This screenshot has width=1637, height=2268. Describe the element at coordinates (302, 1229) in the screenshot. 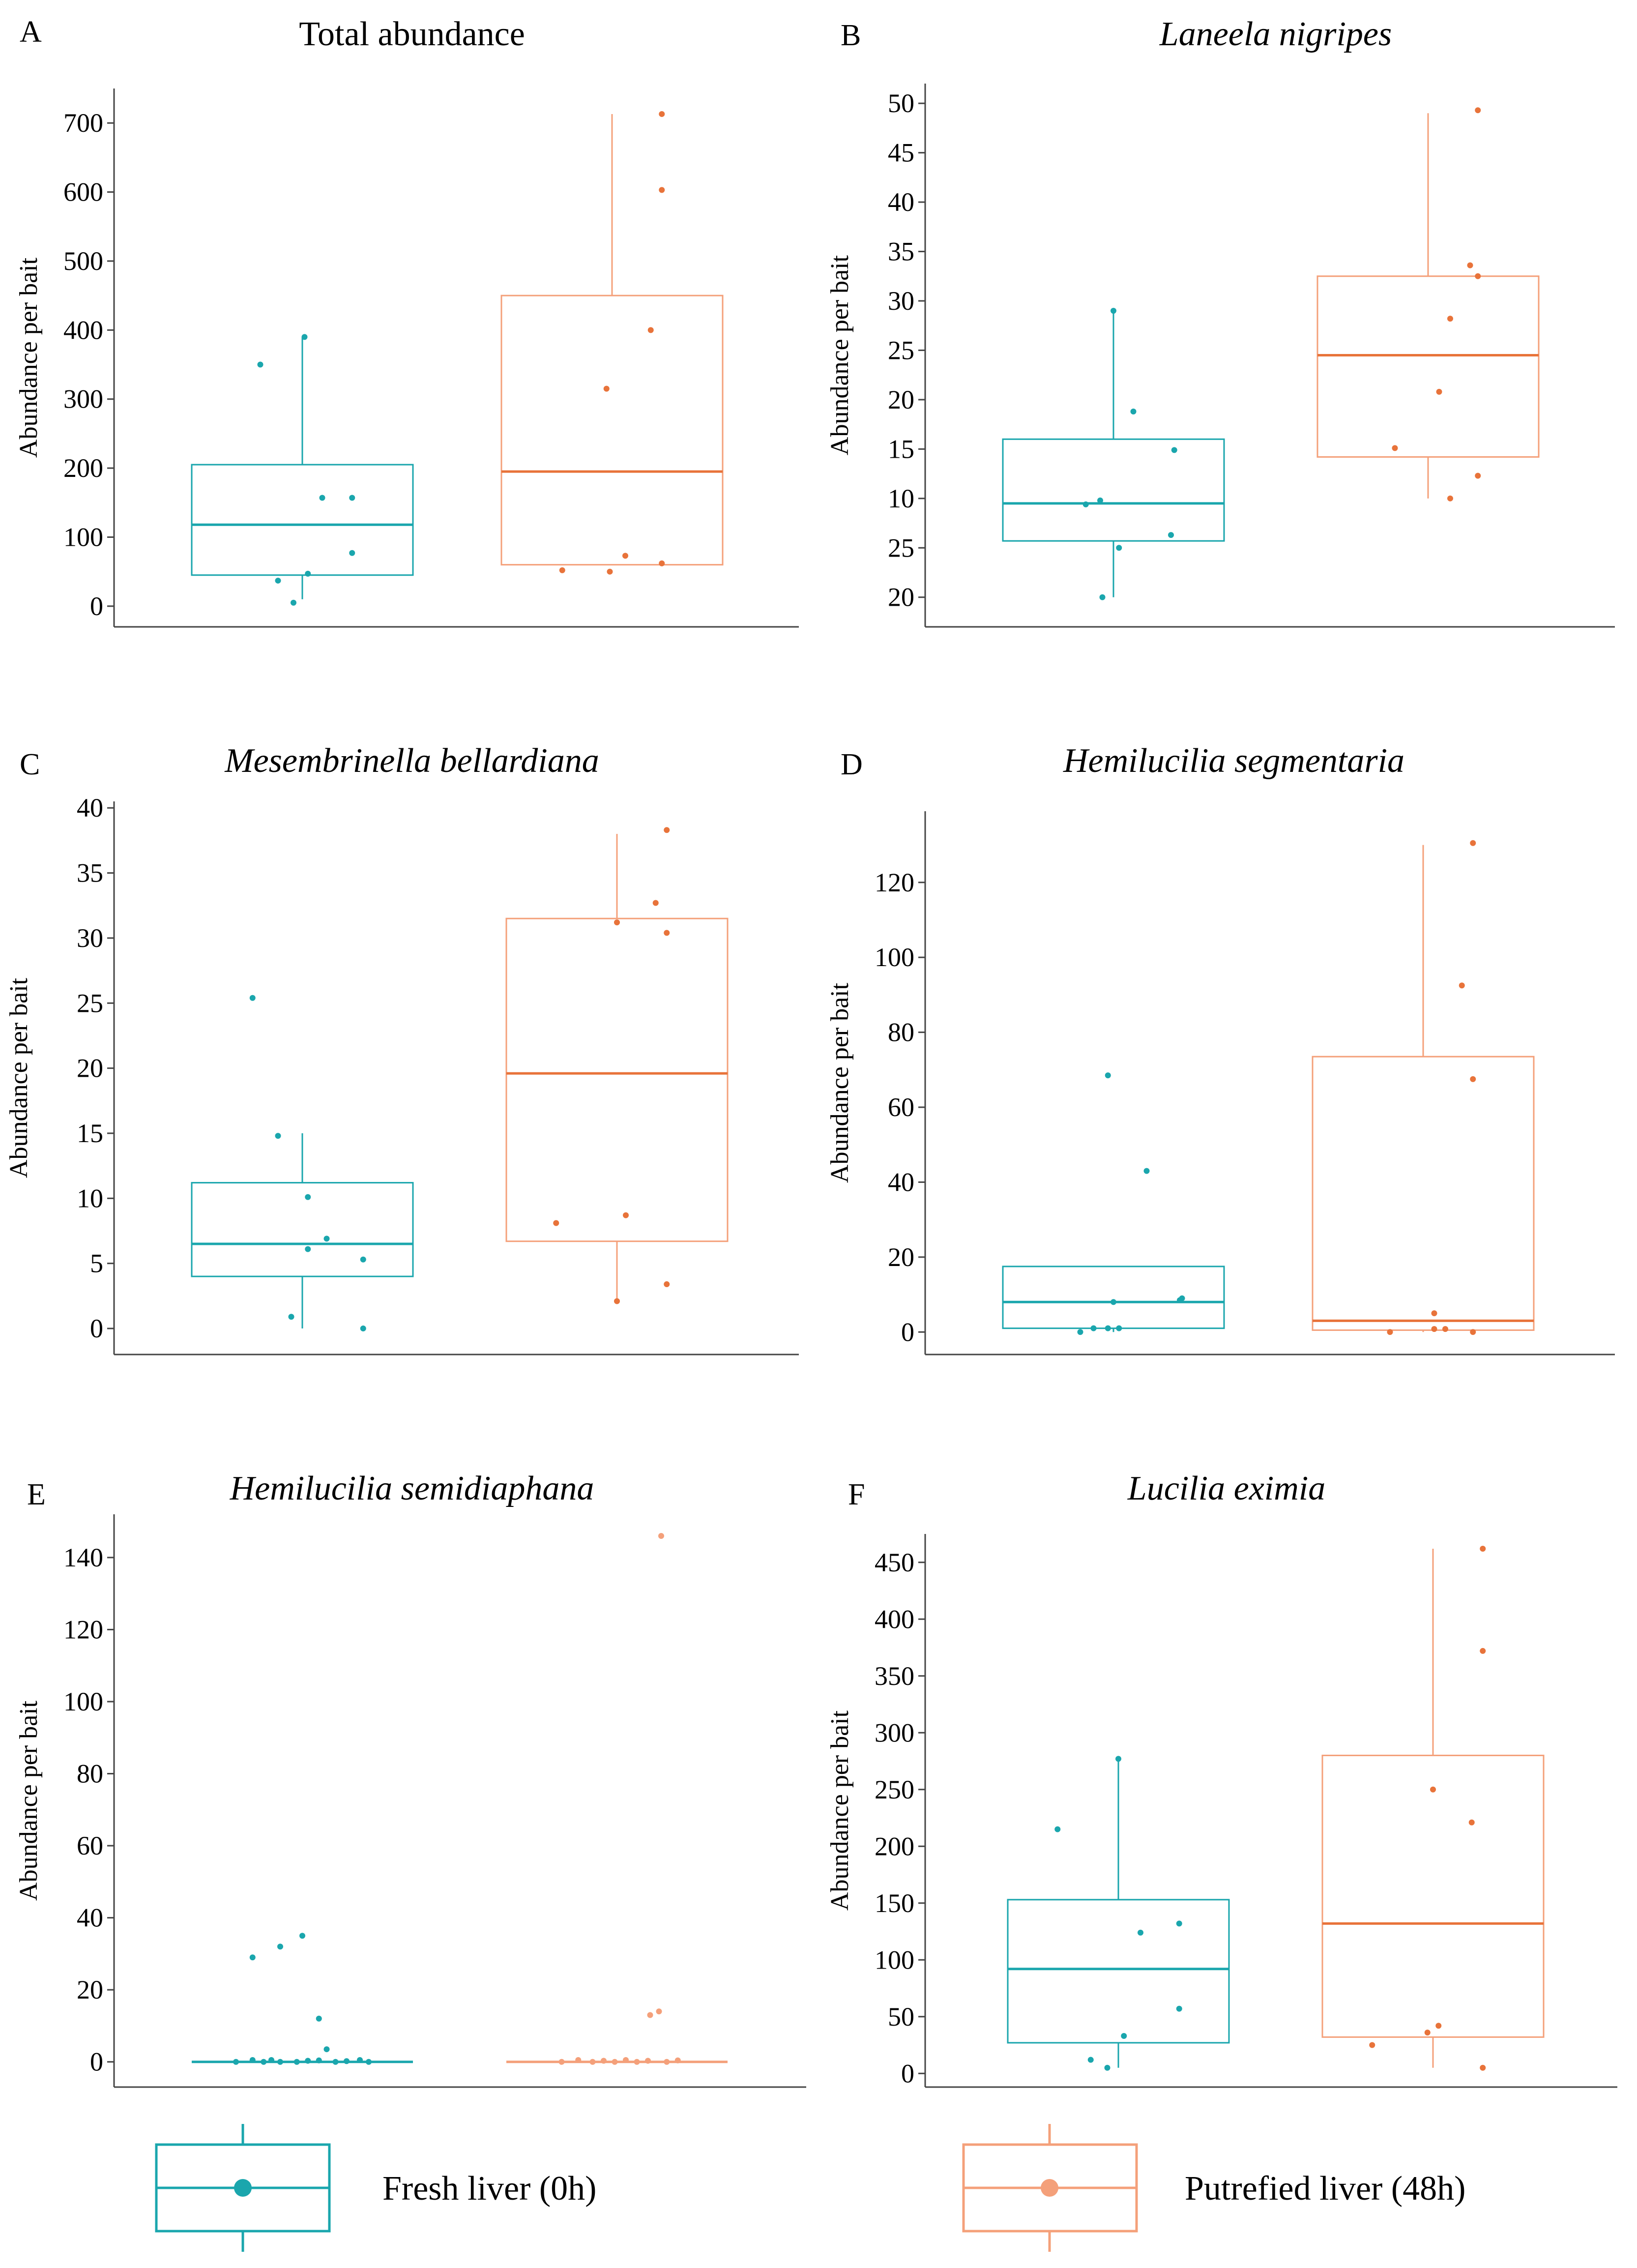

I see `box-iqr` at that location.